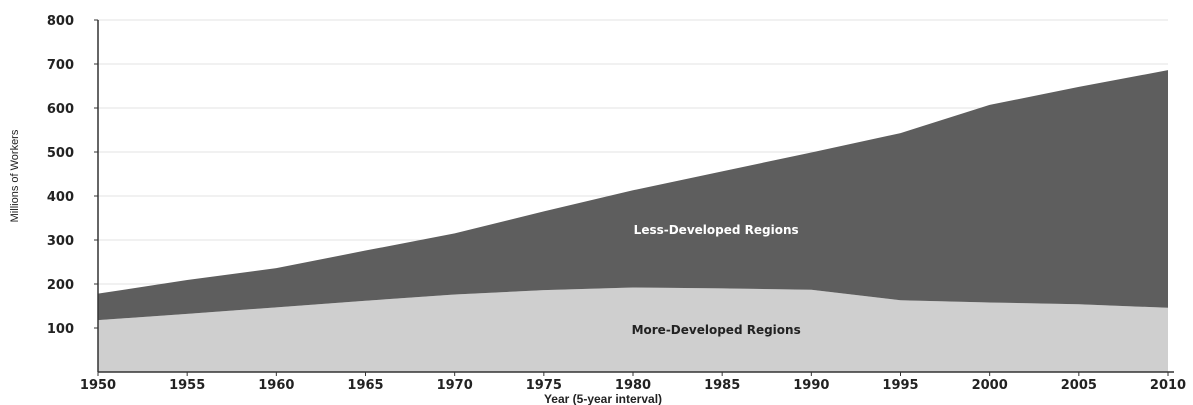  I want to click on y-tick-label-800: 800, so click(60, 21).